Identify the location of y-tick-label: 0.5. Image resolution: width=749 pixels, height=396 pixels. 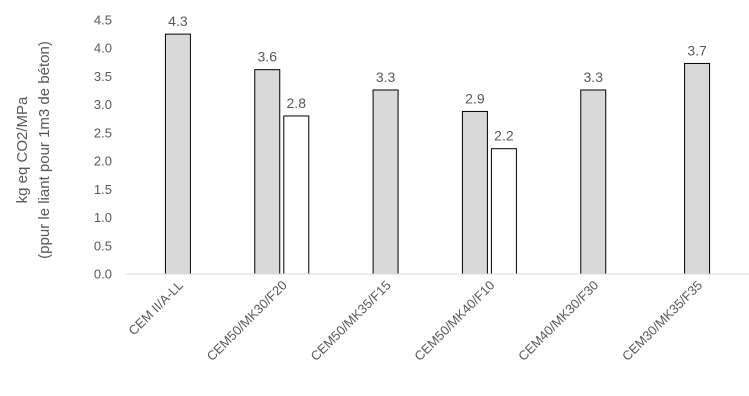
(103, 245).